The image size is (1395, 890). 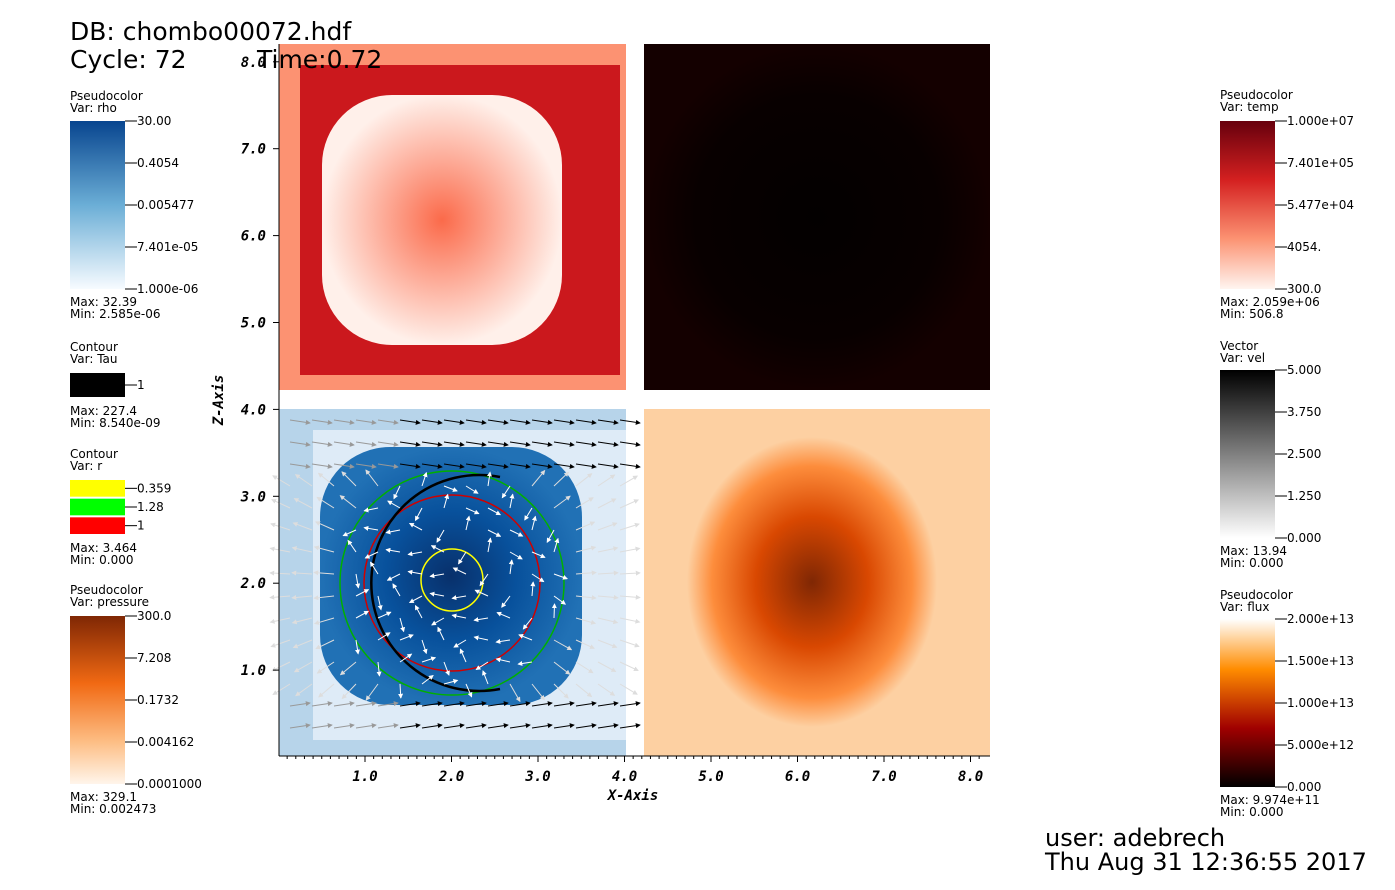 What do you see at coordinates (710, 777) in the screenshot?
I see `x-tick-label: 5.0` at bounding box center [710, 777].